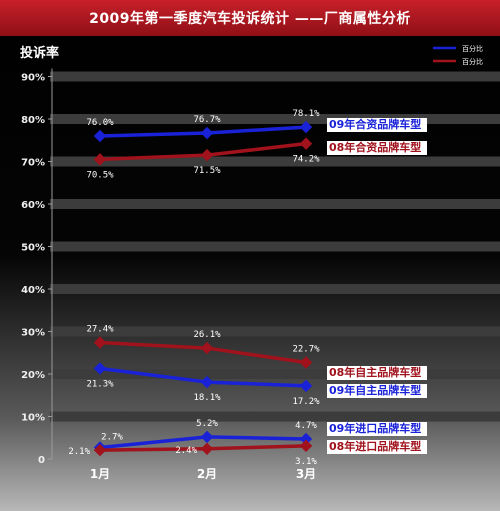 This screenshot has width=500, height=511. I want to click on y-tick-label: 20%, so click(33, 375).